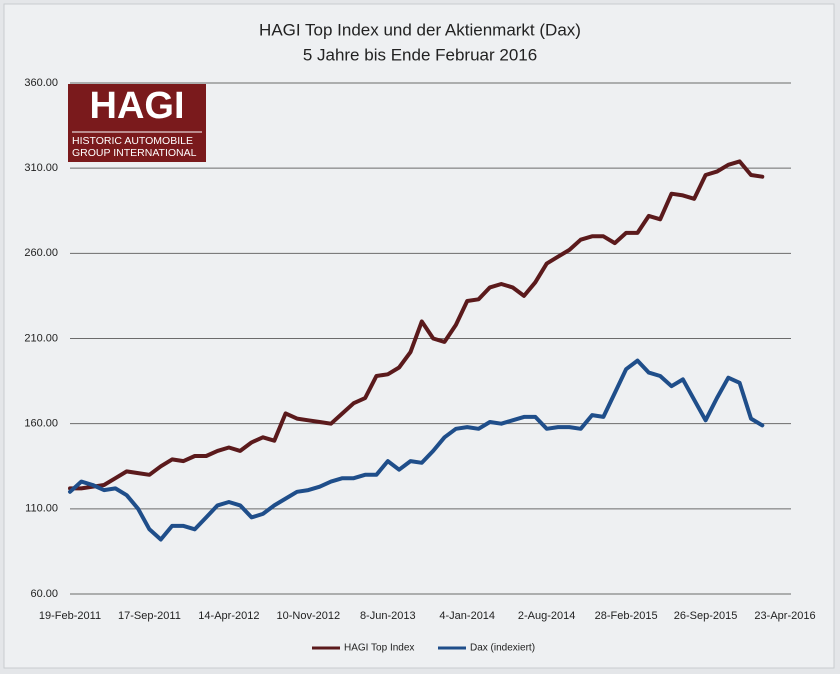 This screenshot has width=840, height=674. I want to click on y-tick-label: 310.00, so click(41, 168).